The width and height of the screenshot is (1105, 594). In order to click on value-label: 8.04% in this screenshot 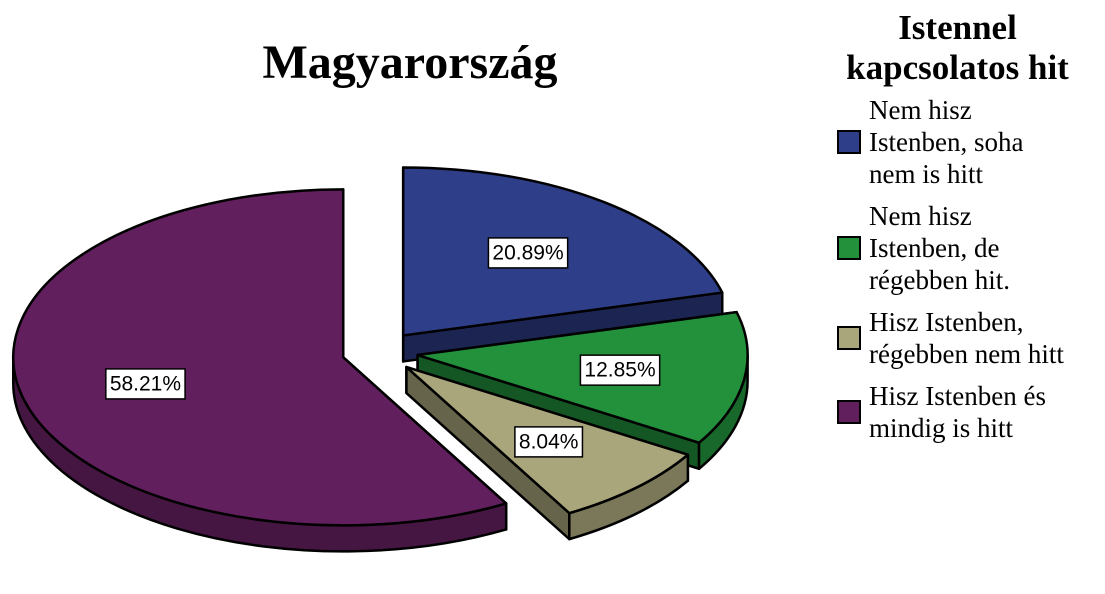, I will do `click(549, 441)`.